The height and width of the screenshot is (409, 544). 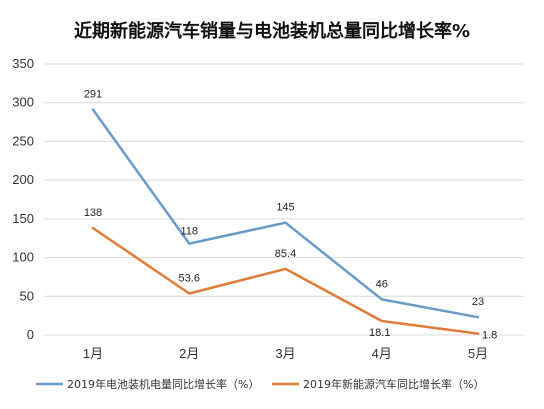 What do you see at coordinates (489, 336) in the screenshot?
I see `data-label: 1.8` at bounding box center [489, 336].